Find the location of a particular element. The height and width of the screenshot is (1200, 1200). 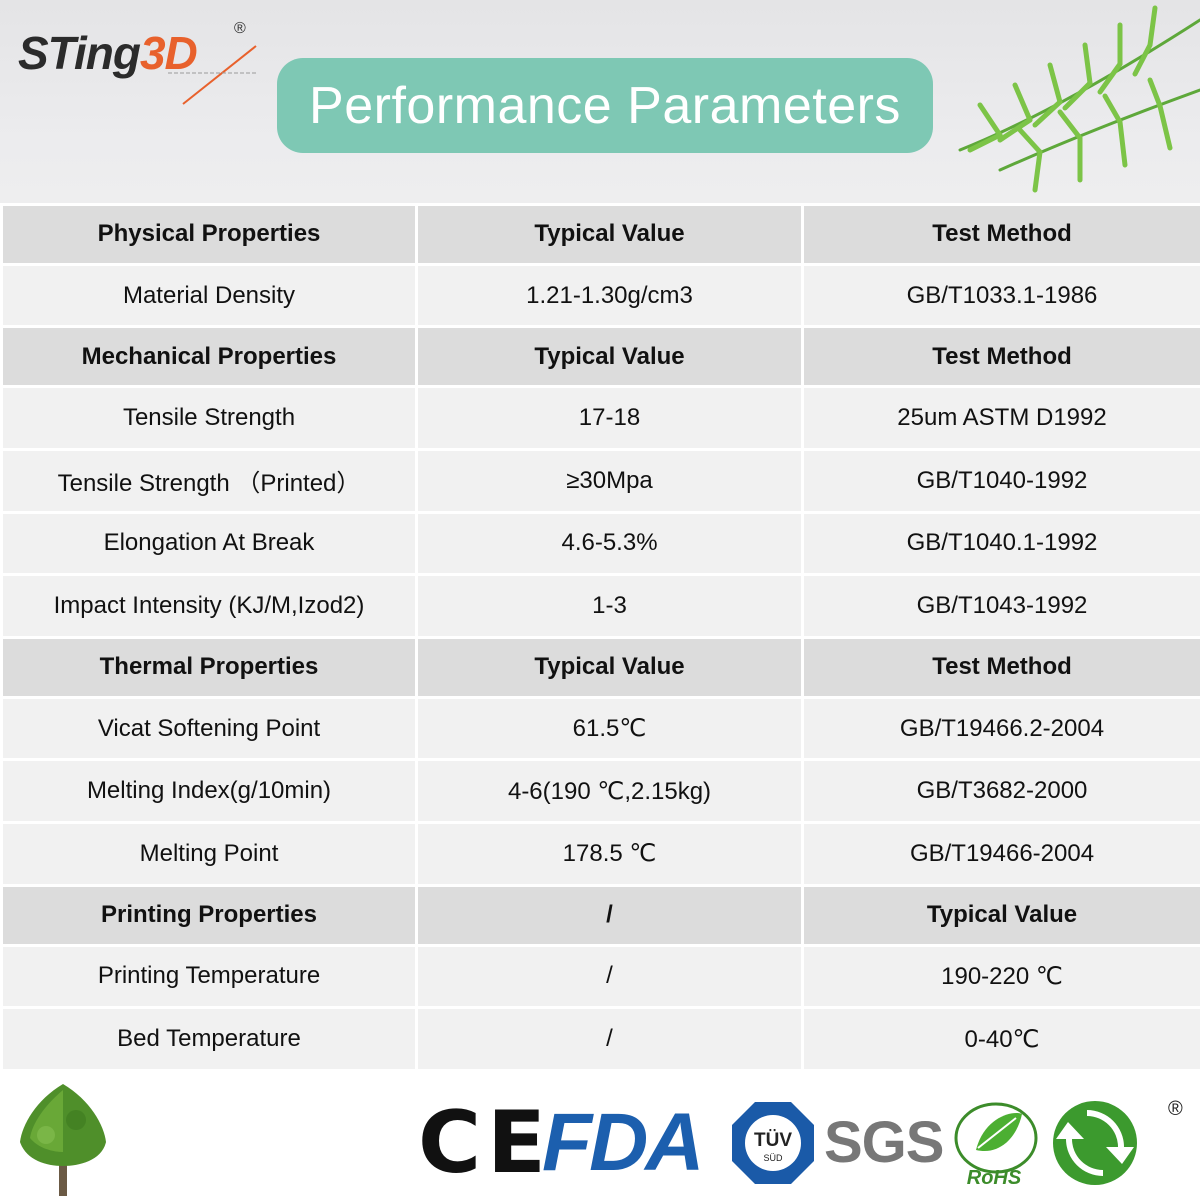

property-cell: Tensile Strength is located at coordinates (209, 418).